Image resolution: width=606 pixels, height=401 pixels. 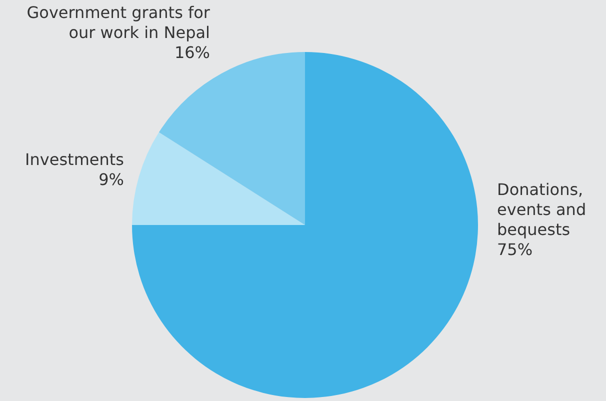 What do you see at coordinates (74, 160) in the screenshot?
I see `slice-label: Investments` at bounding box center [74, 160].